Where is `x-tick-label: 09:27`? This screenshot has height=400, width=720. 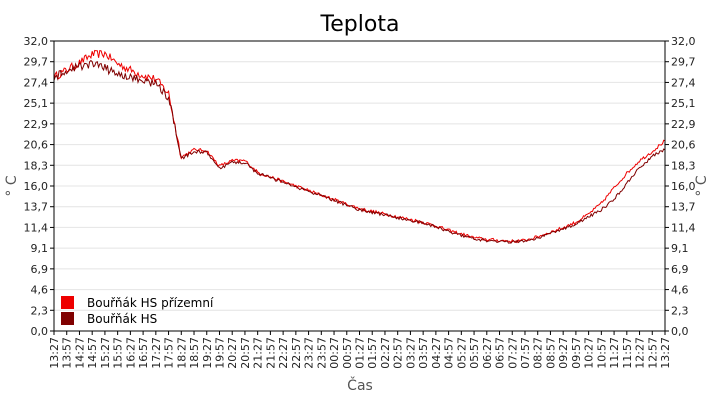 x-tick-label: 09:27 is located at coordinates (563, 353).